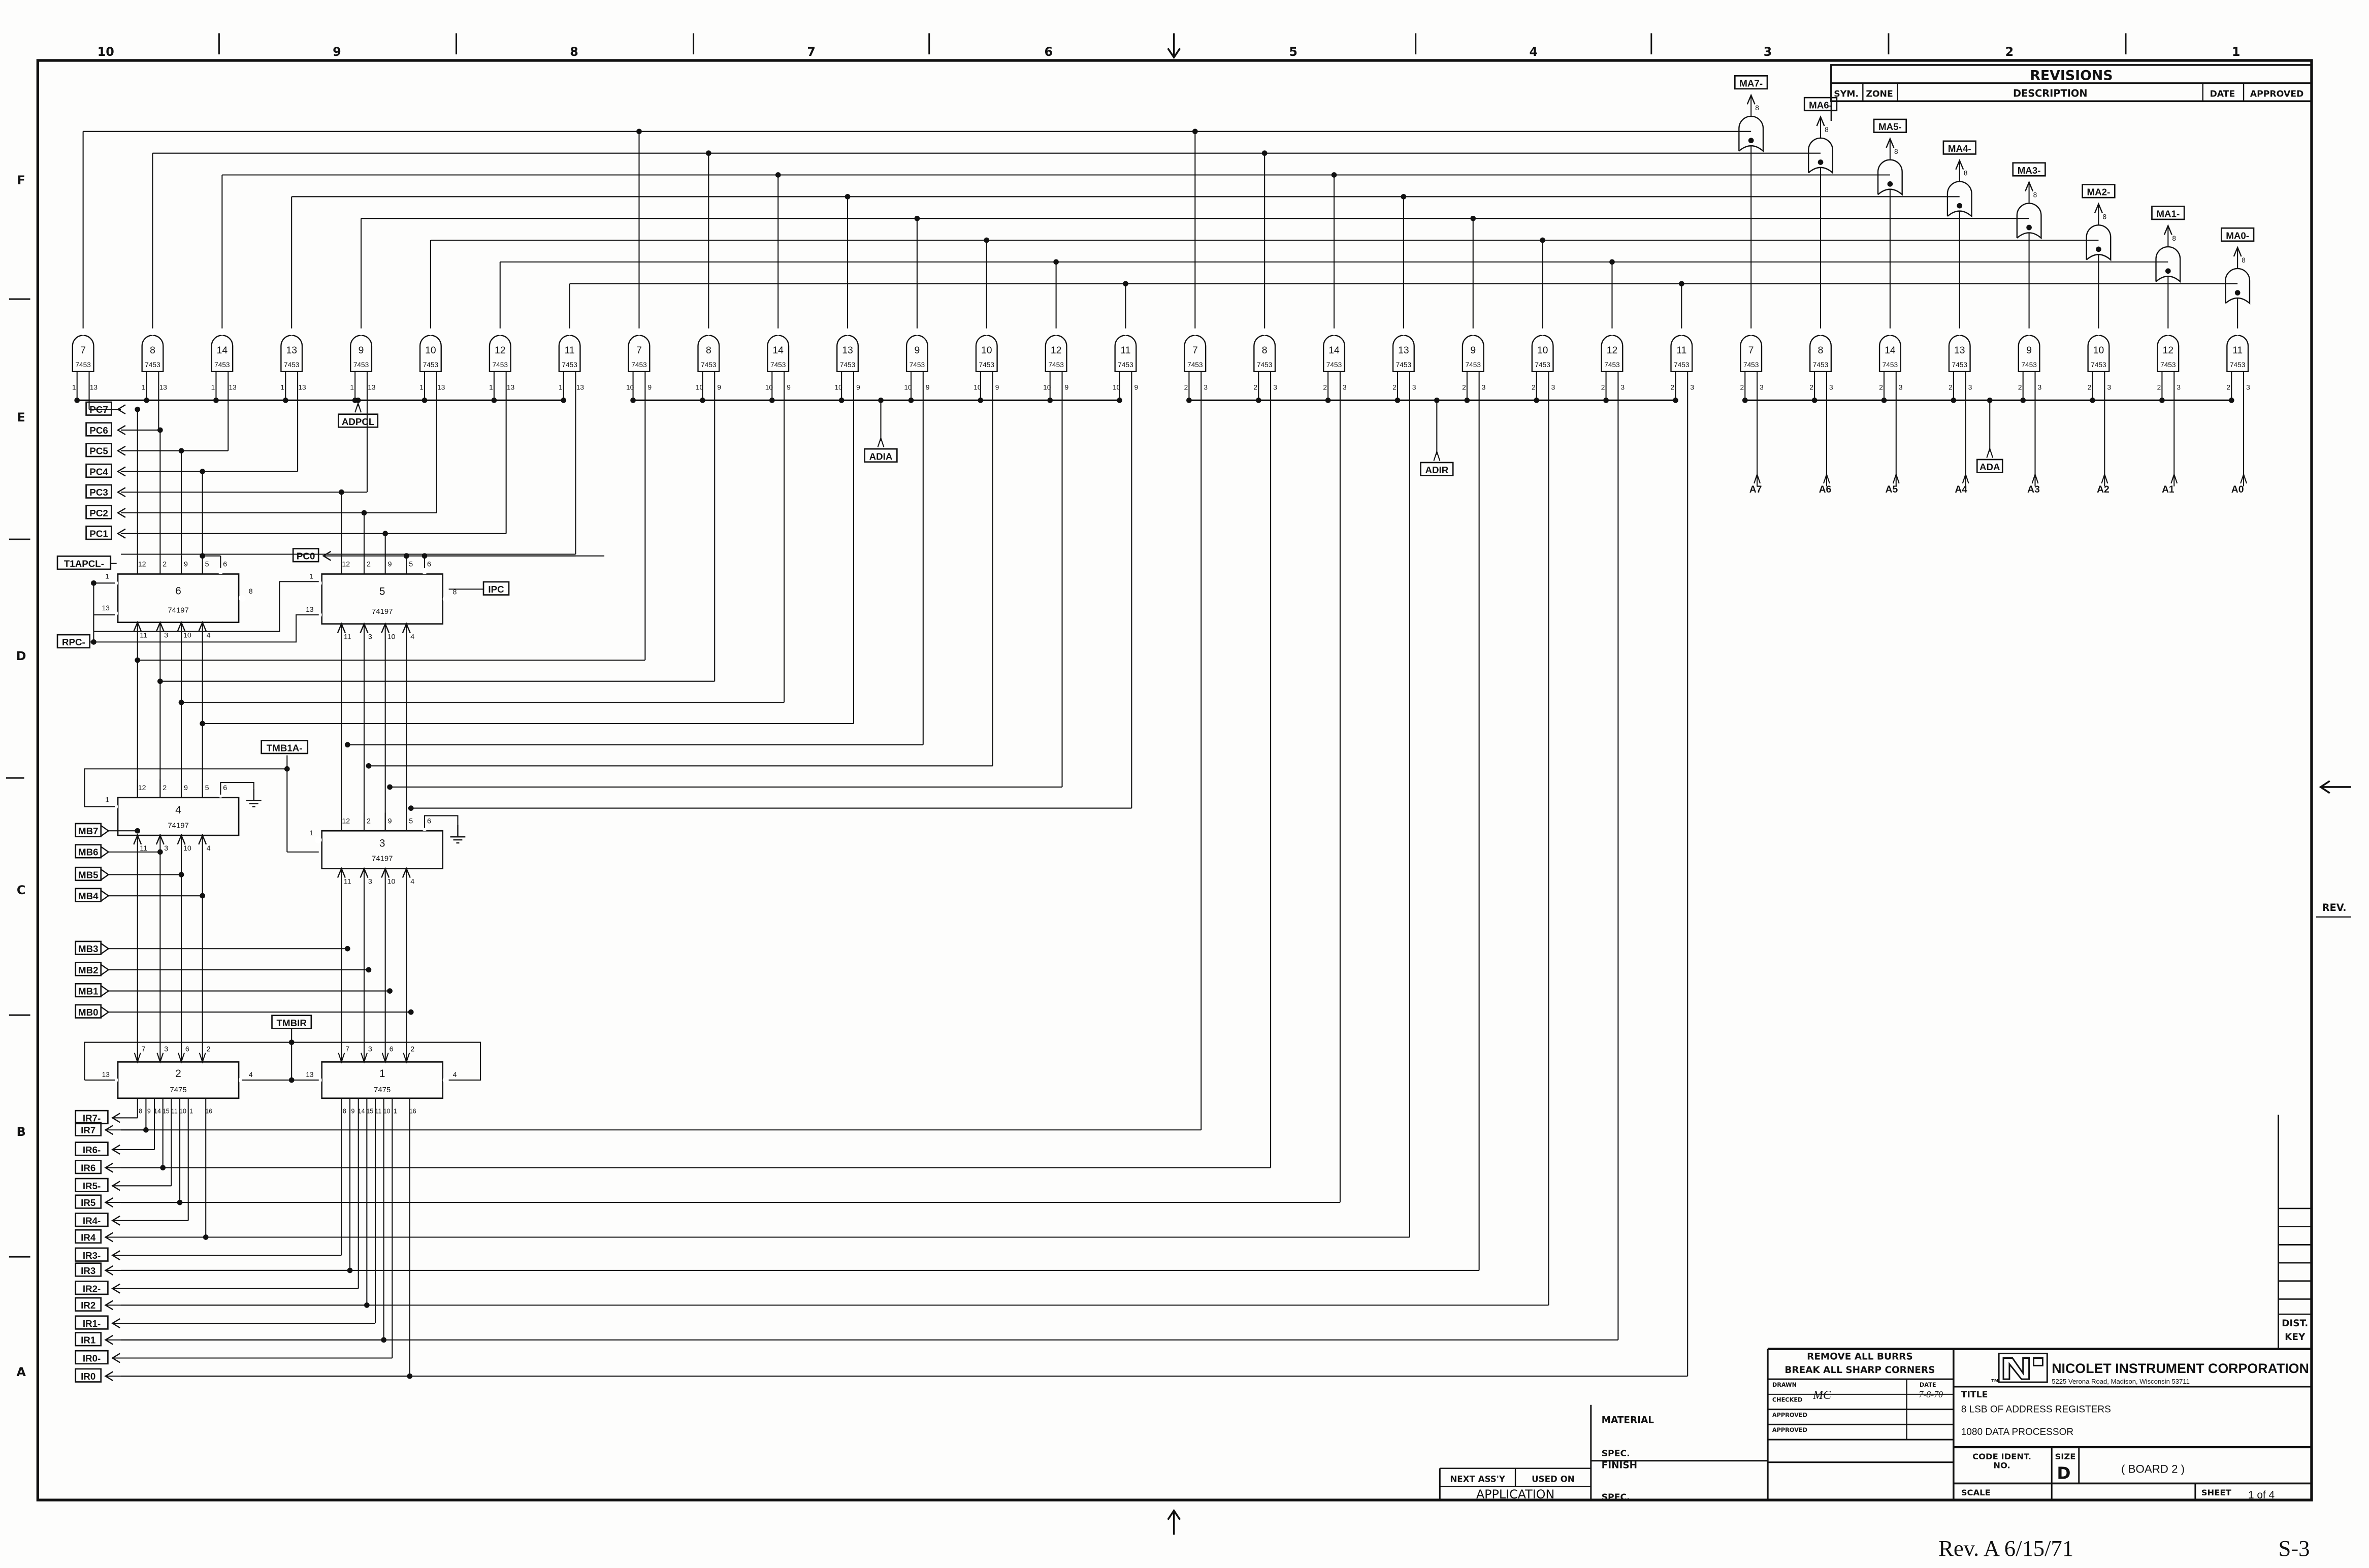  I want to click on pc-output-label: PC3, so click(98, 493).